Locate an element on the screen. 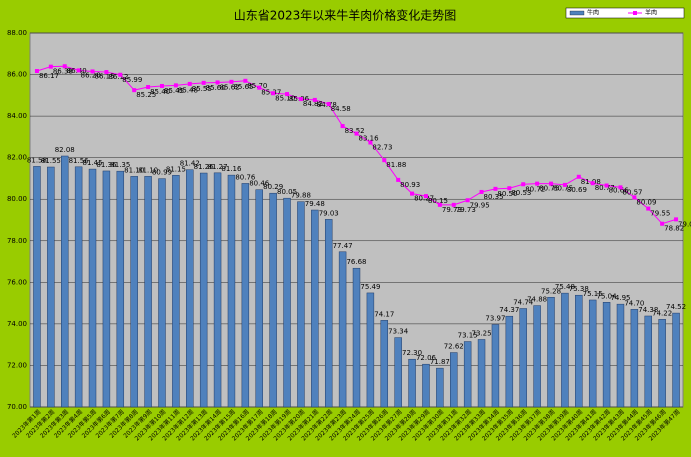 The height and width of the screenshot is (457, 691). data-label: 72.62 is located at coordinates (454, 347).